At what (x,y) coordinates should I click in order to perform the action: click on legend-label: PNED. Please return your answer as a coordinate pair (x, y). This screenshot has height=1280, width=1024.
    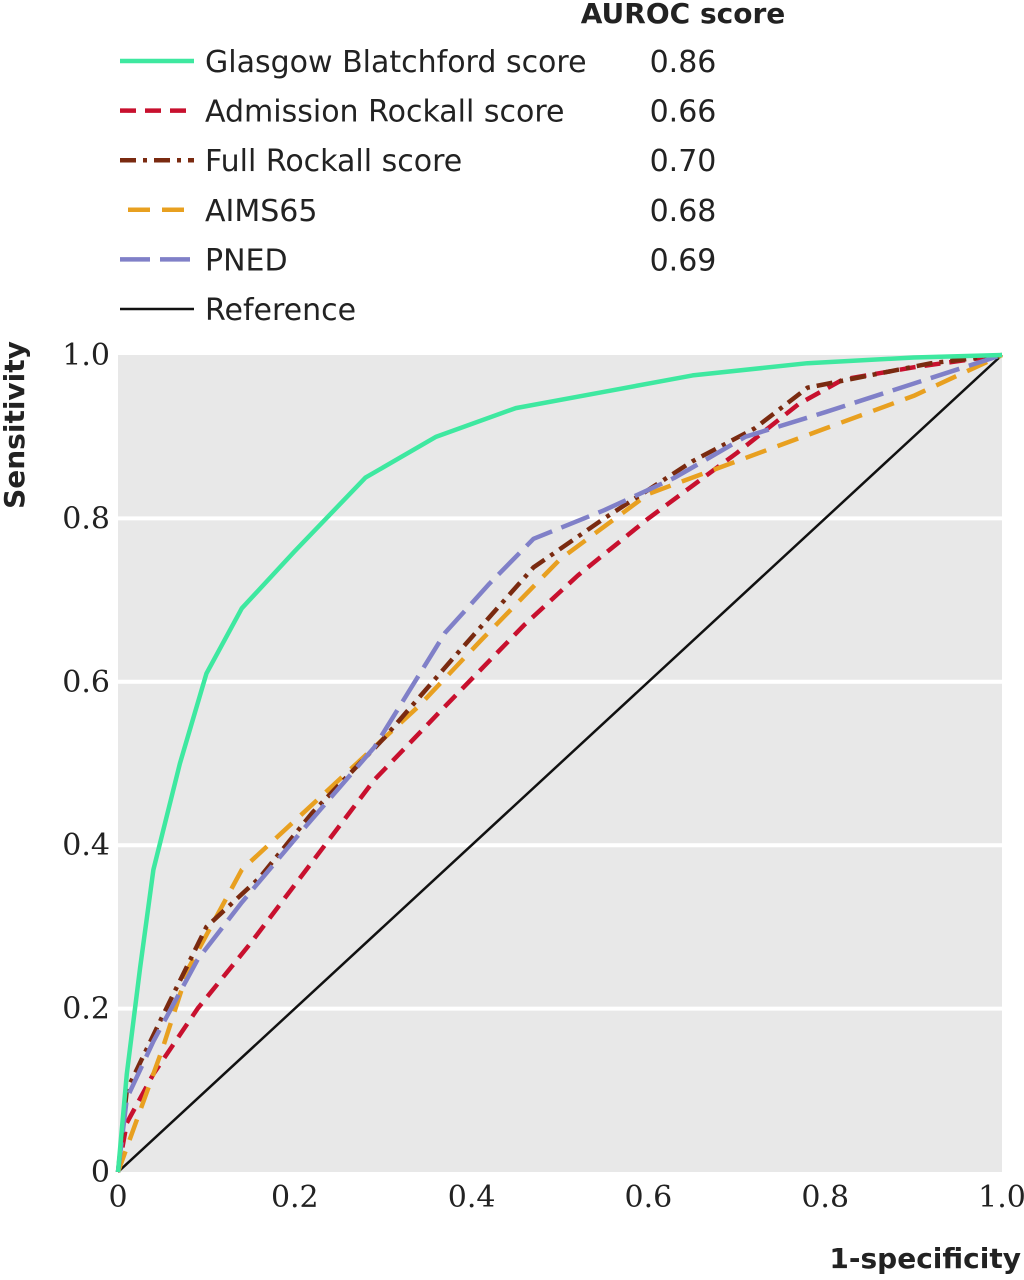
    Looking at the image, I should click on (246, 260).